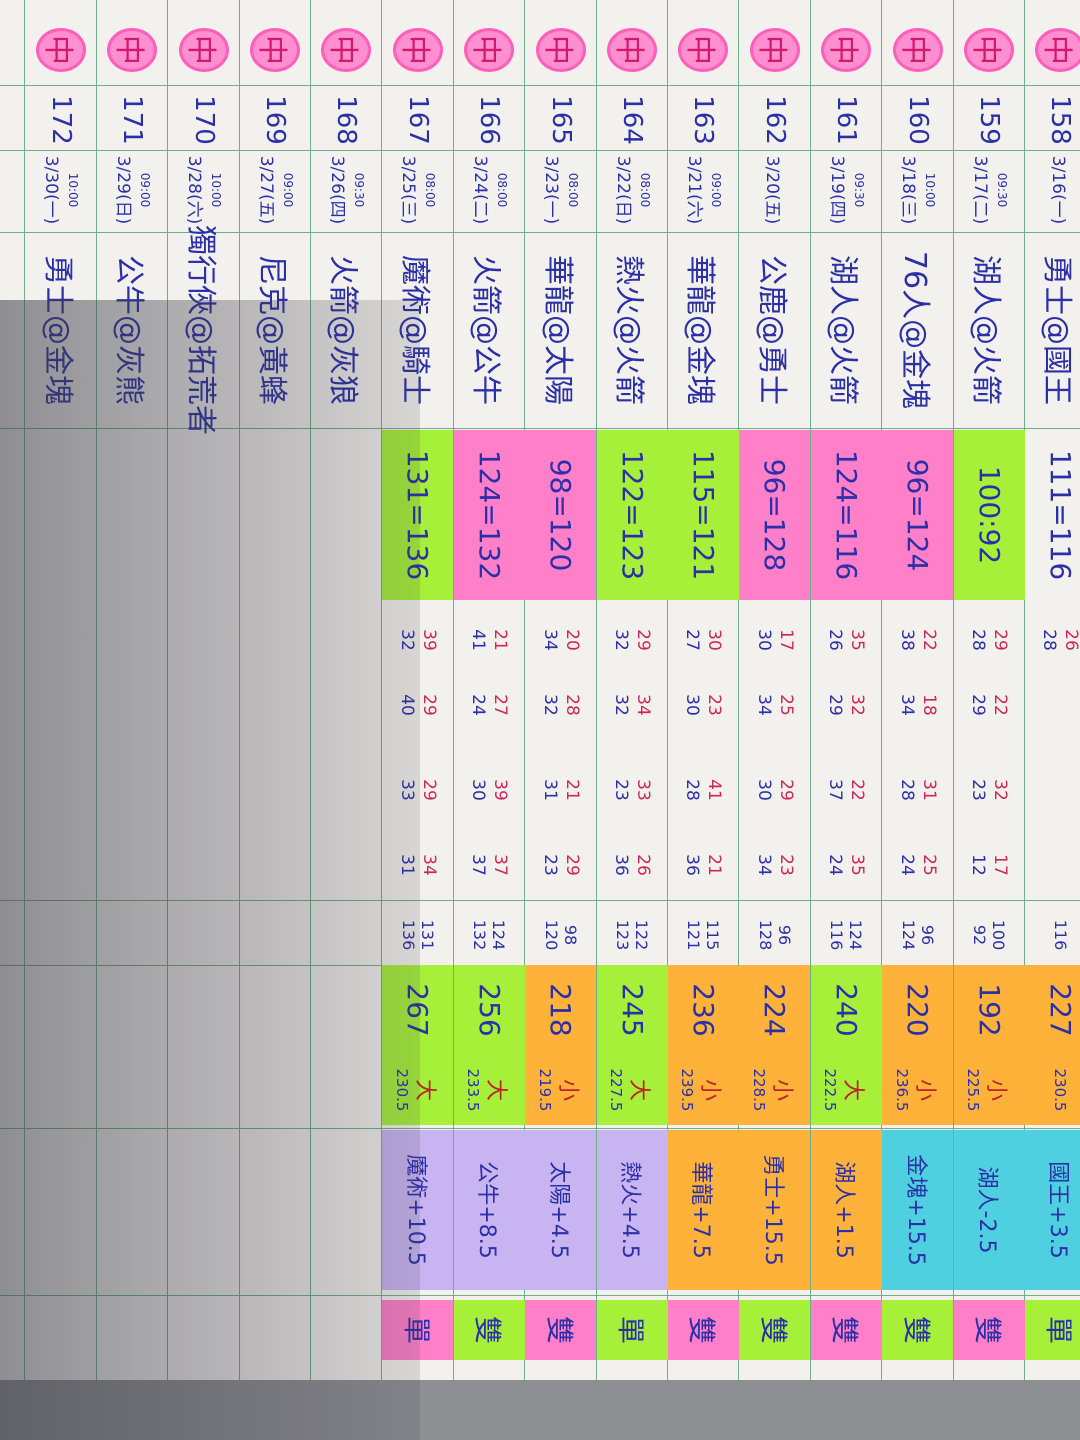 Image resolution: width=1080 pixels, height=1440 pixels. What do you see at coordinates (1000, 705) in the screenshot?
I see `quarter-points: 22` at bounding box center [1000, 705].